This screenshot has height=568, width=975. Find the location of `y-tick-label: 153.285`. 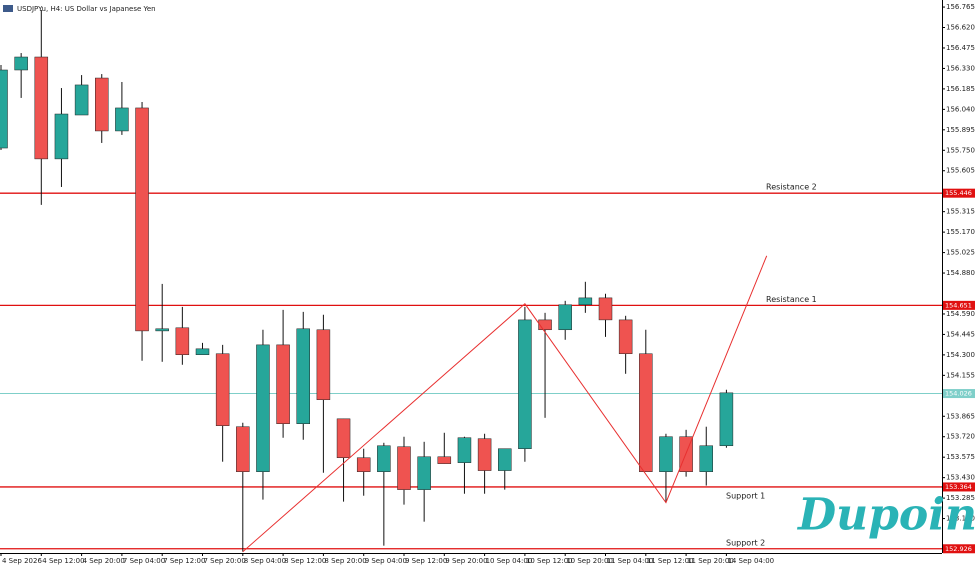

y-tick-label: 153.285 is located at coordinates (960, 498).